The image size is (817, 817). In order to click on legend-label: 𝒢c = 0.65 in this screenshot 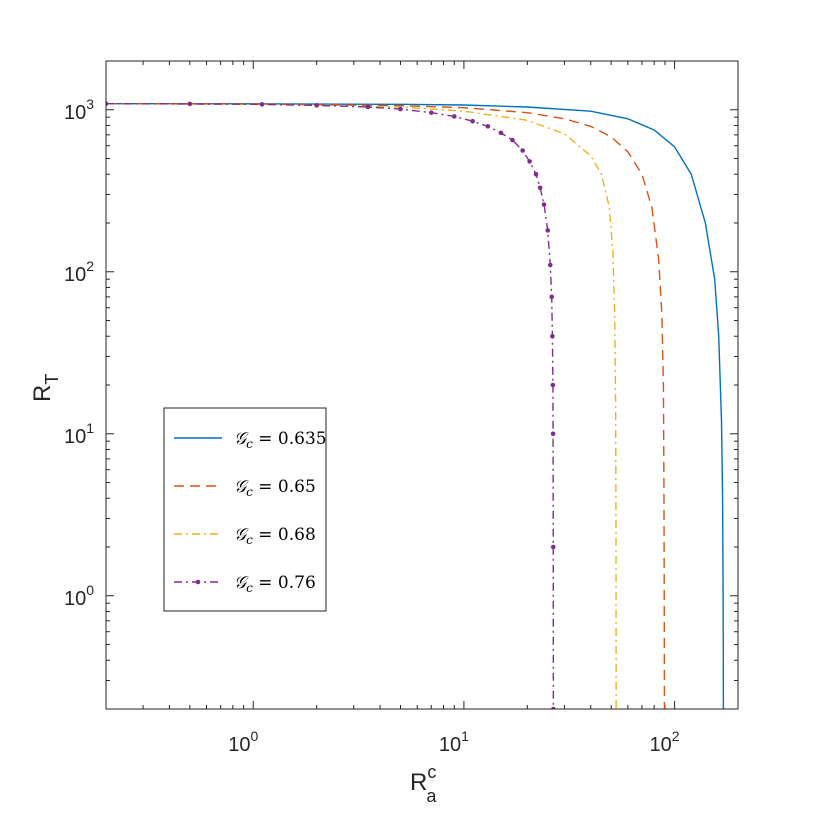, I will do `click(275, 488)`.